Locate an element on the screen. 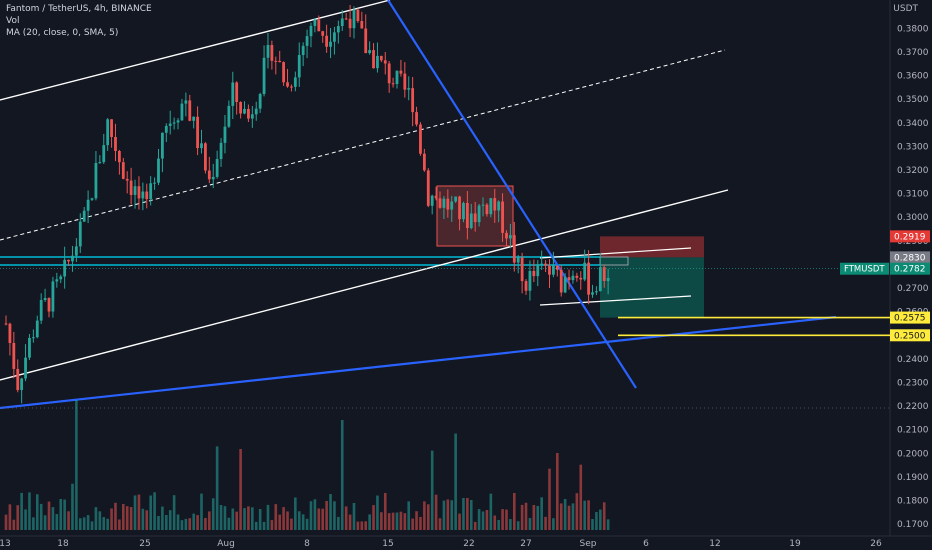 The height and width of the screenshot is (550, 932). volume-label: Vol is located at coordinates (13, 21).